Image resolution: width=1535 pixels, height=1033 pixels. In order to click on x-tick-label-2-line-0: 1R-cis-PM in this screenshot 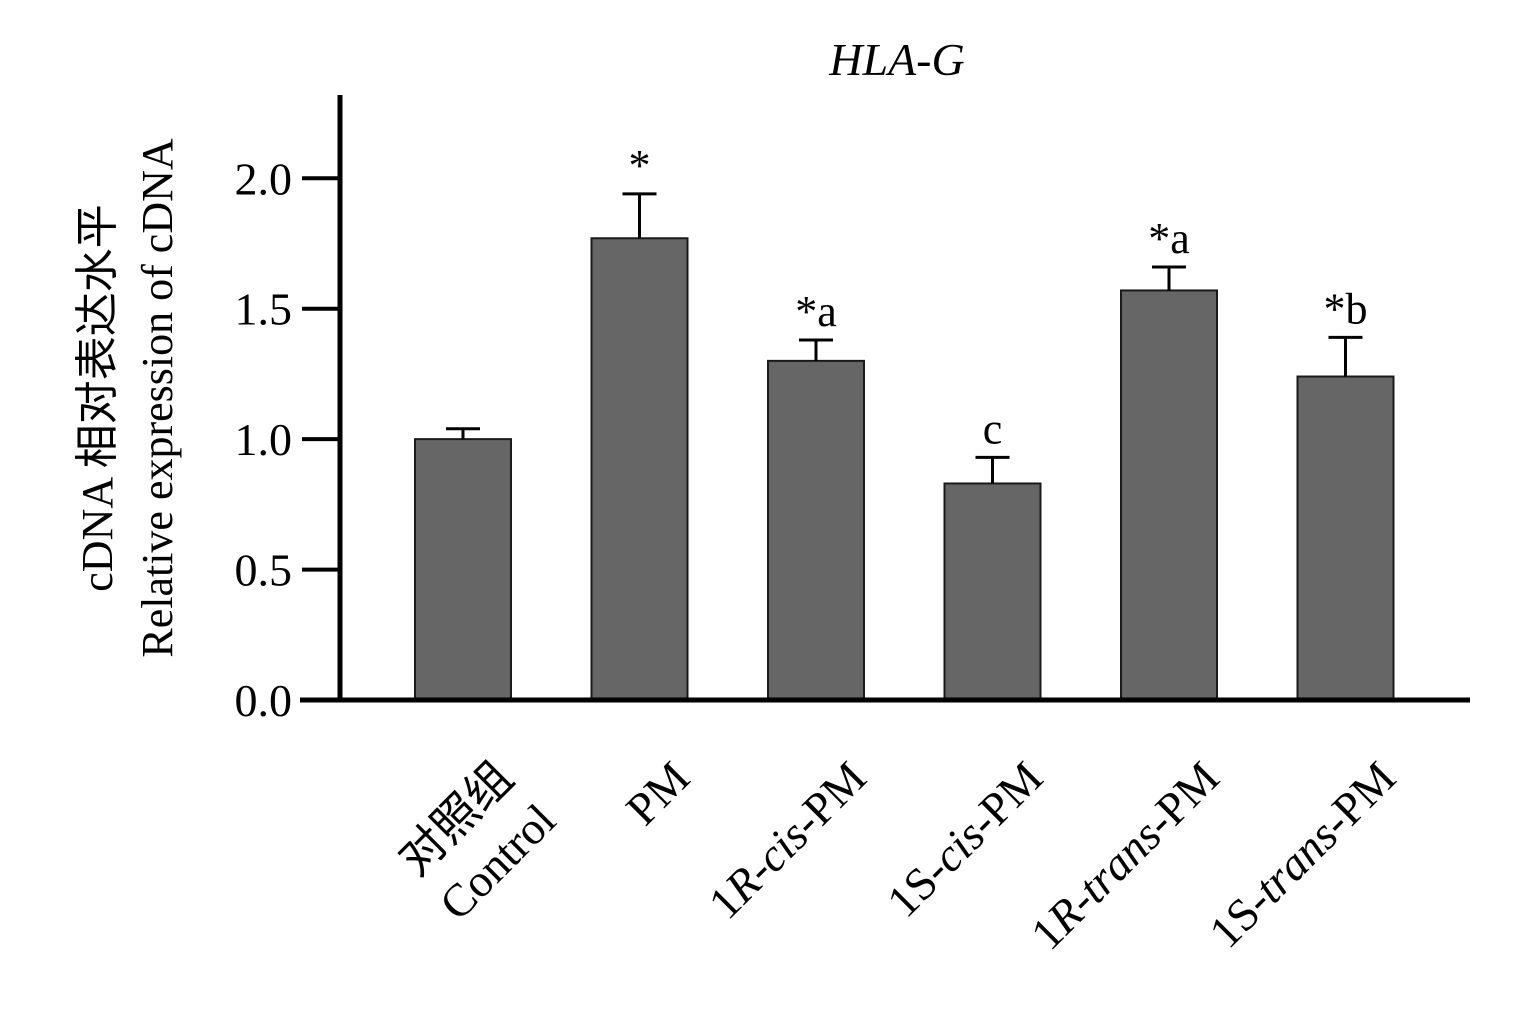, I will do `click(787, 840)`.